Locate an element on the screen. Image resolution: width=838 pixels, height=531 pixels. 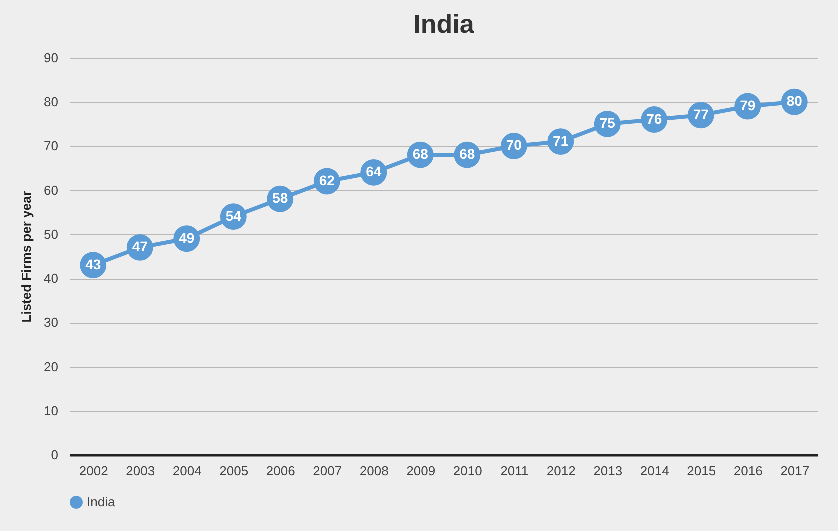
data-label: 64 is located at coordinates (374, 172).